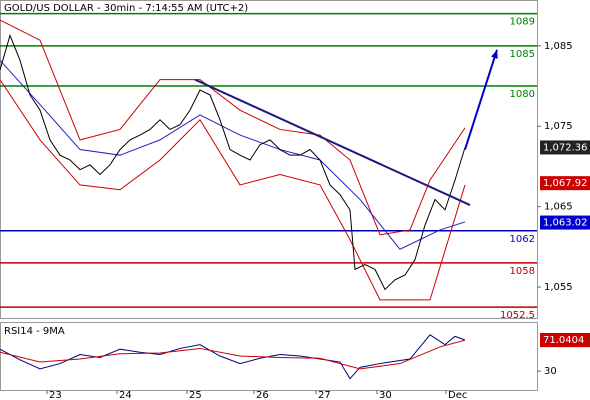 The image size is (590, 400). What do you see at coordinates (385, 395) in the screenshot?
I see `x-tick-label: 30` at bounding box center [385, 395].